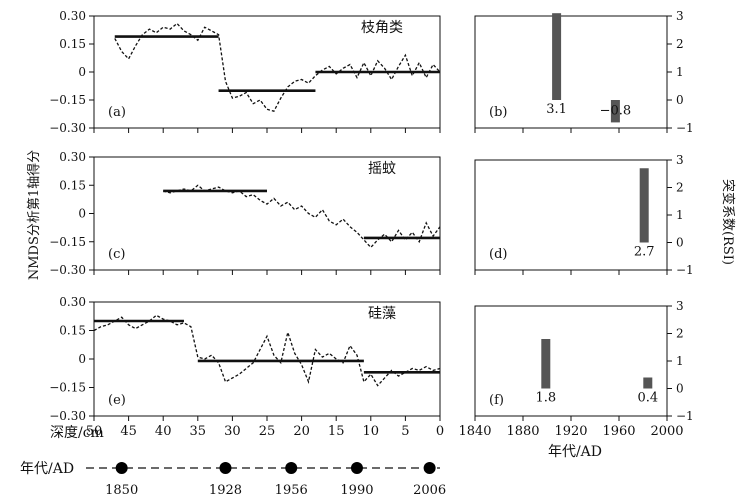  What do you see at coordinates (225, 490) in the screenshot?
I see `year-label: 1928` at bounding box center [225, 490].